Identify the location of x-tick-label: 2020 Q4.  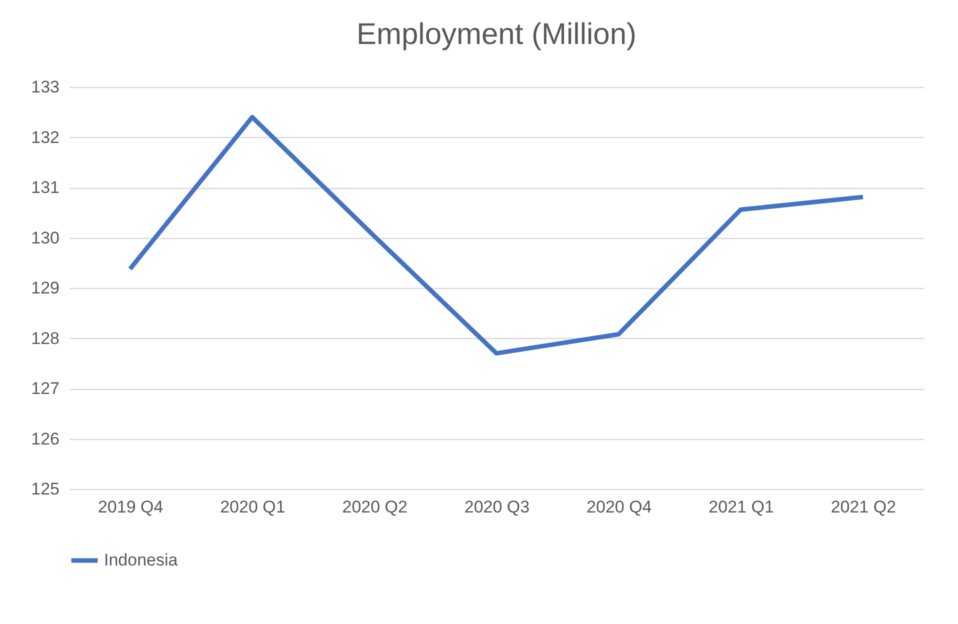
(619, 507).